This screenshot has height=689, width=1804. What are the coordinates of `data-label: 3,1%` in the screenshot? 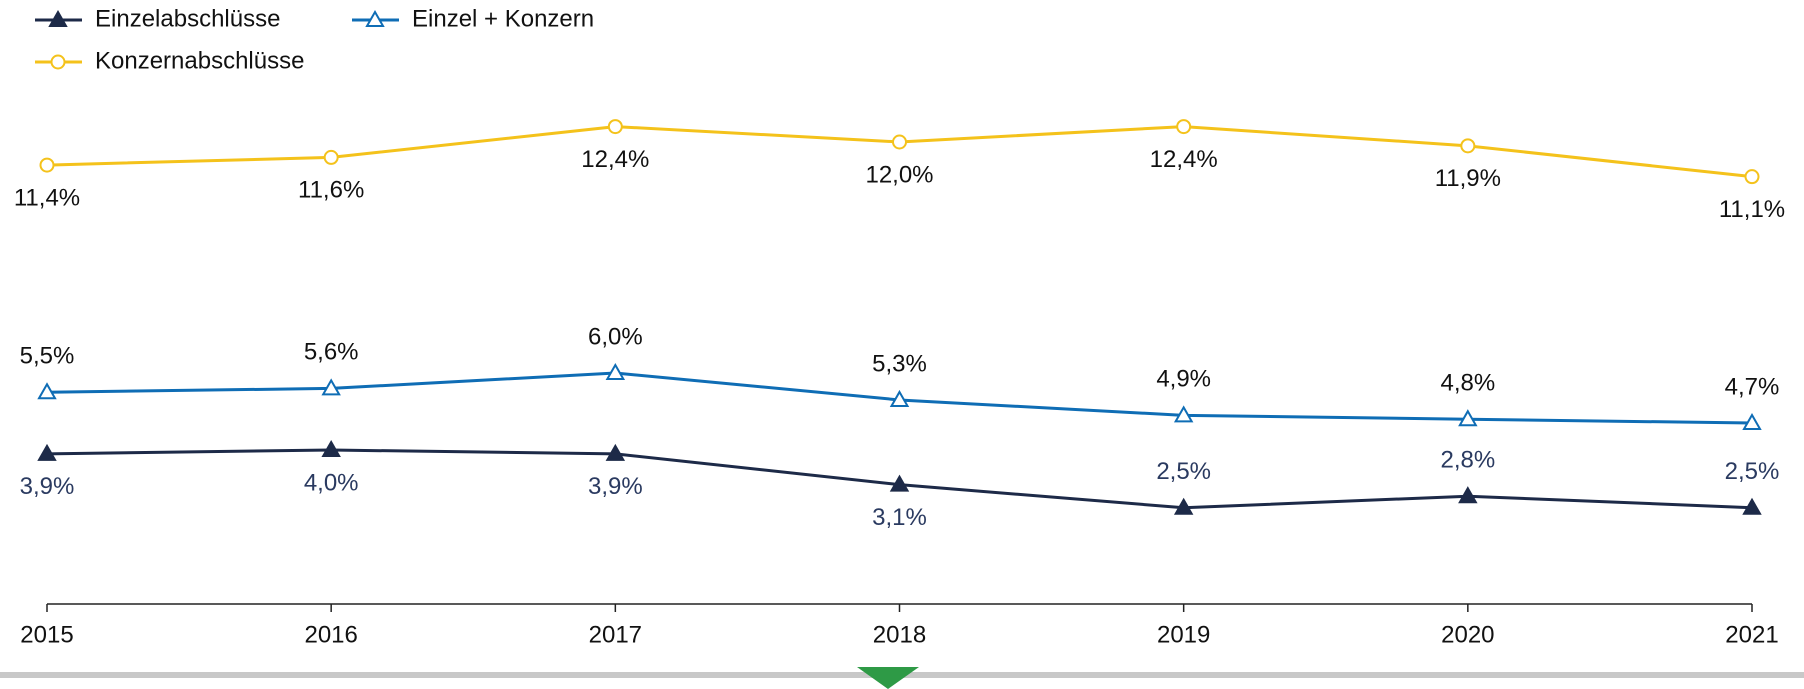 It's located at (899, 517).